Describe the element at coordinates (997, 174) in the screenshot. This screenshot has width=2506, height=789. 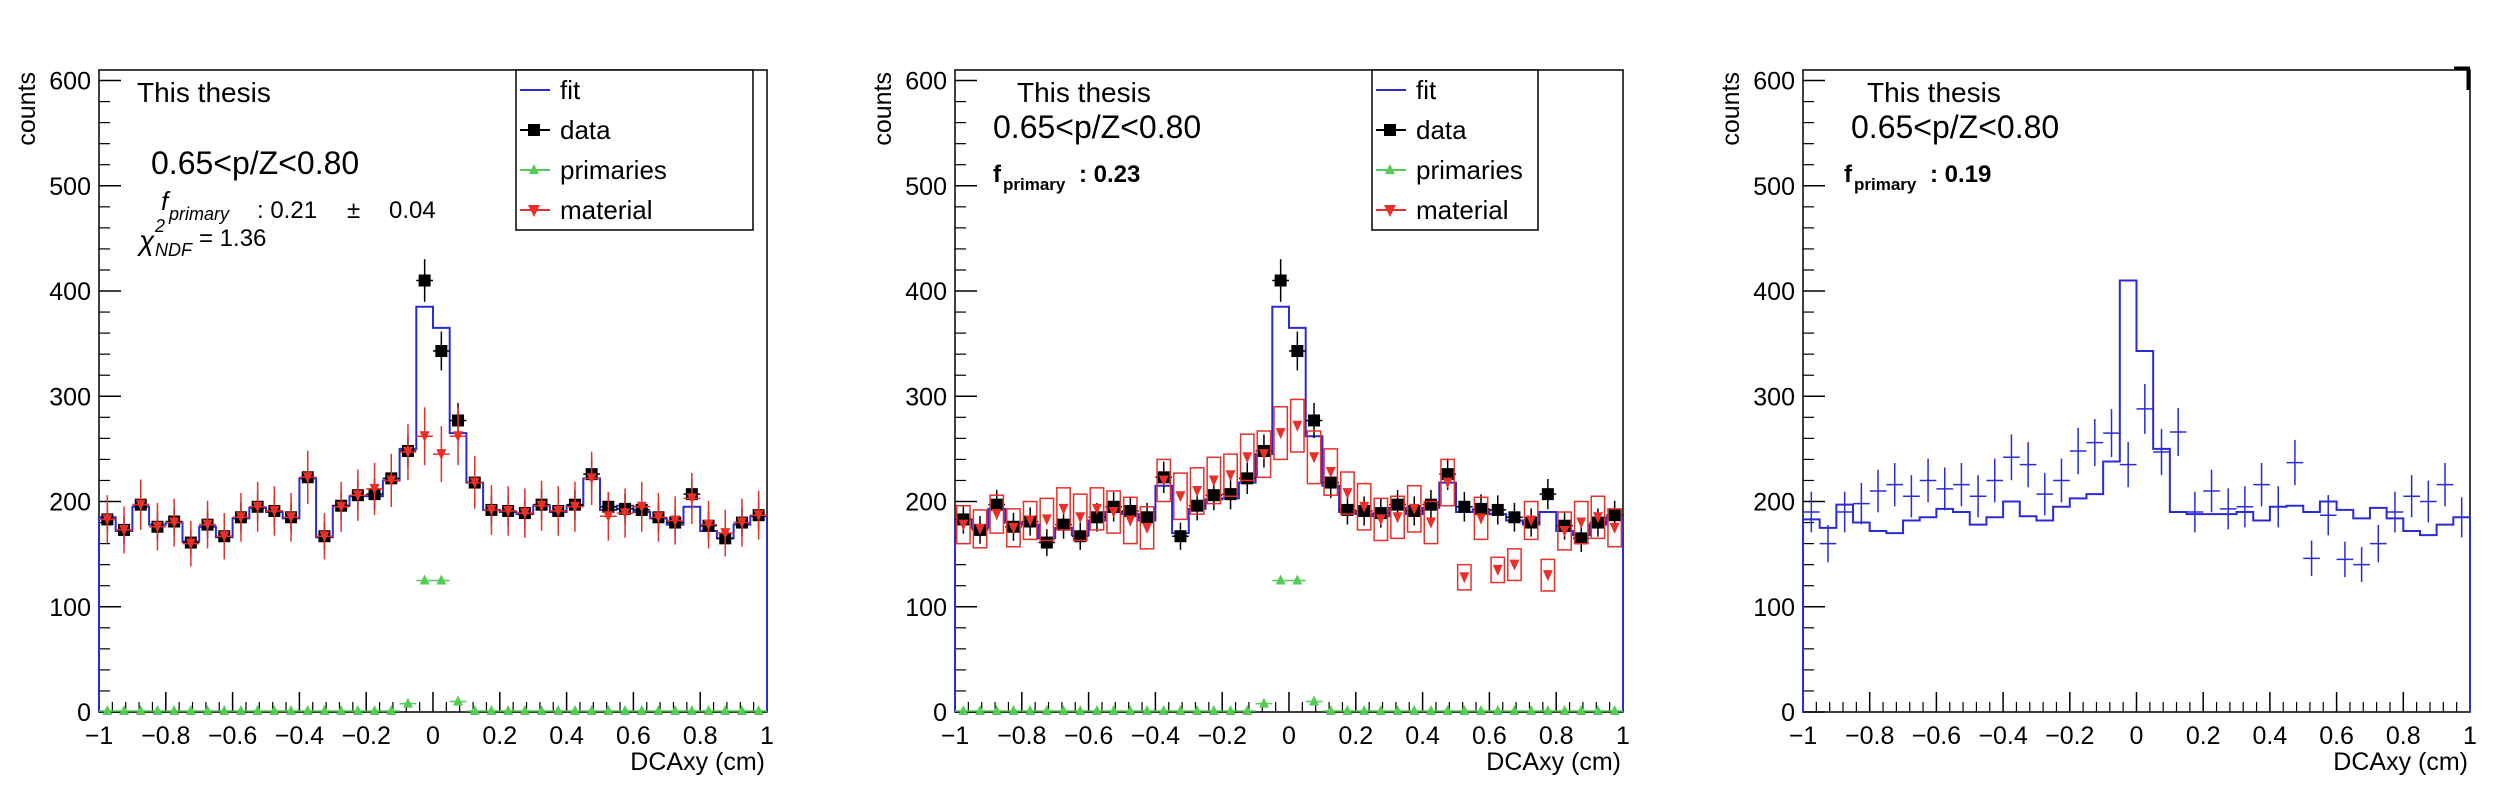
I see `fprimary-symbol: f` at that location.